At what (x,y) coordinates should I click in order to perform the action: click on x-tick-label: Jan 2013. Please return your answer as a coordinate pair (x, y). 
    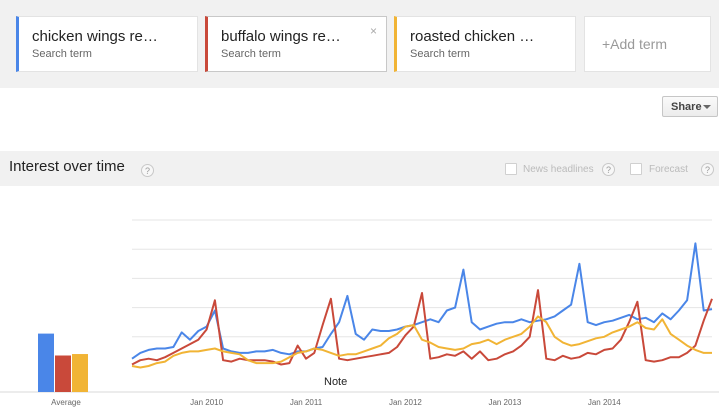
    Looking at the image, I should click on (504, 402).